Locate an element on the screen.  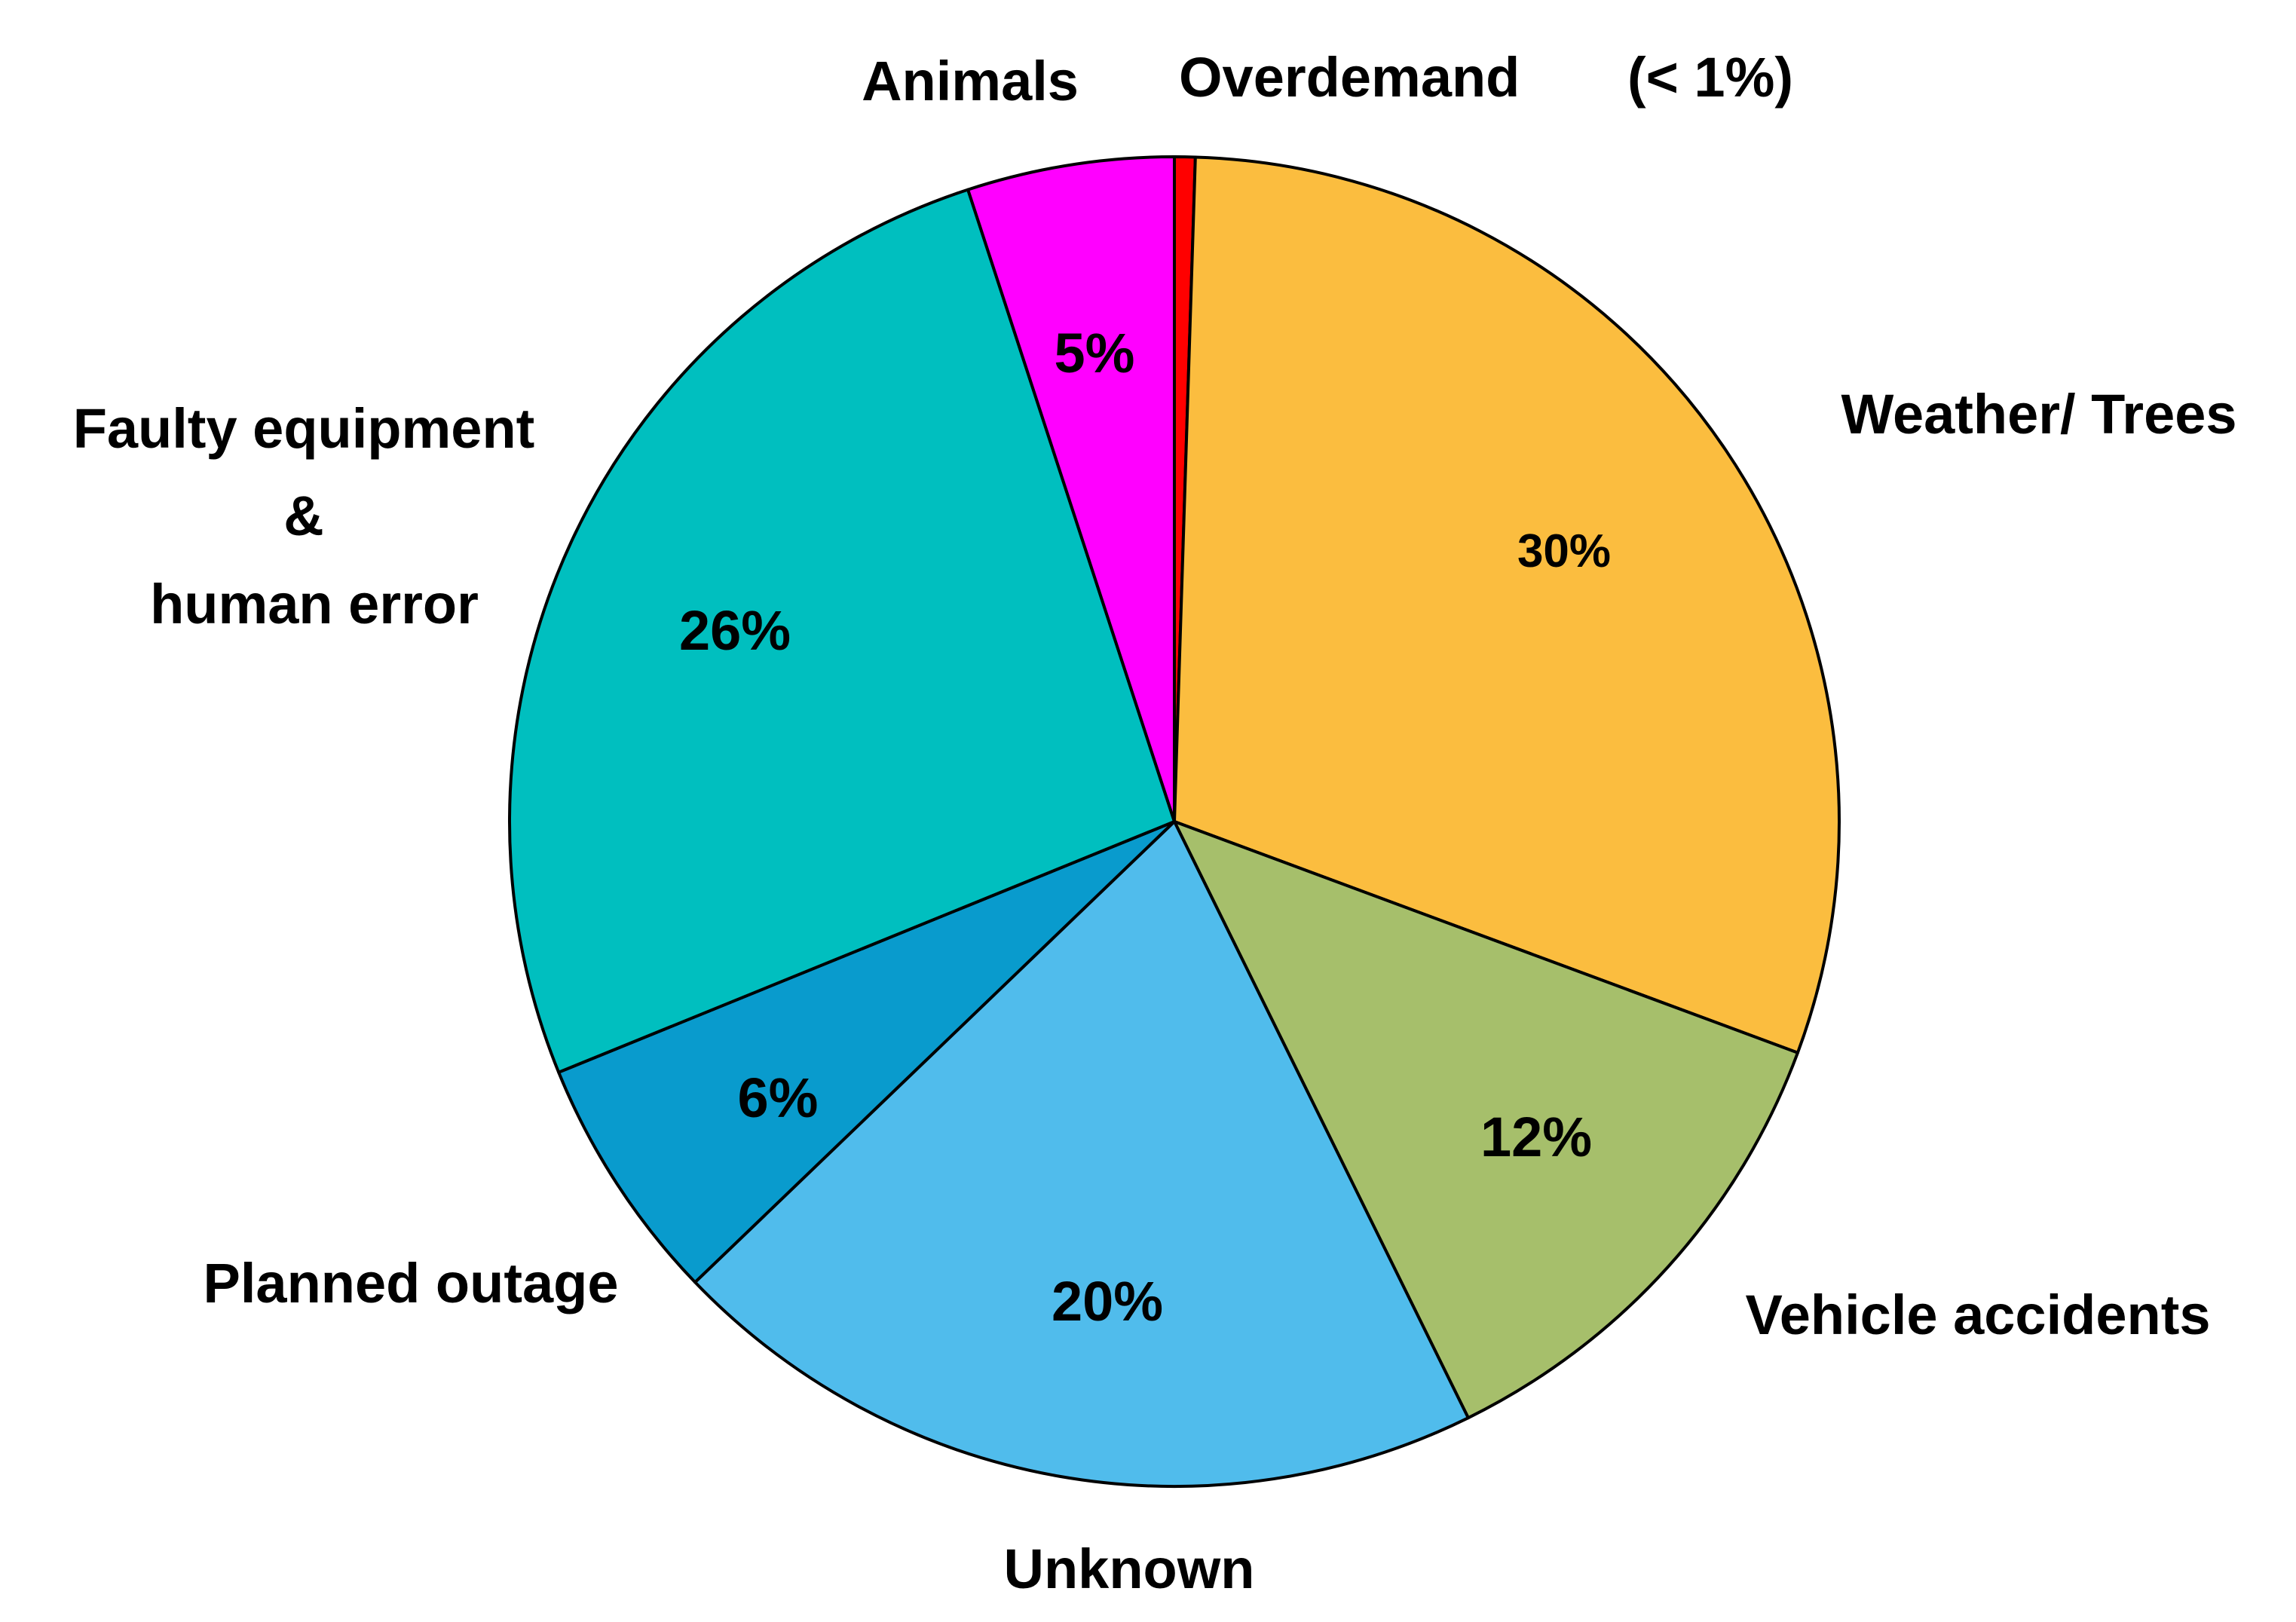
pct-label-planned: 6% is located at coordinates (778, 1098).